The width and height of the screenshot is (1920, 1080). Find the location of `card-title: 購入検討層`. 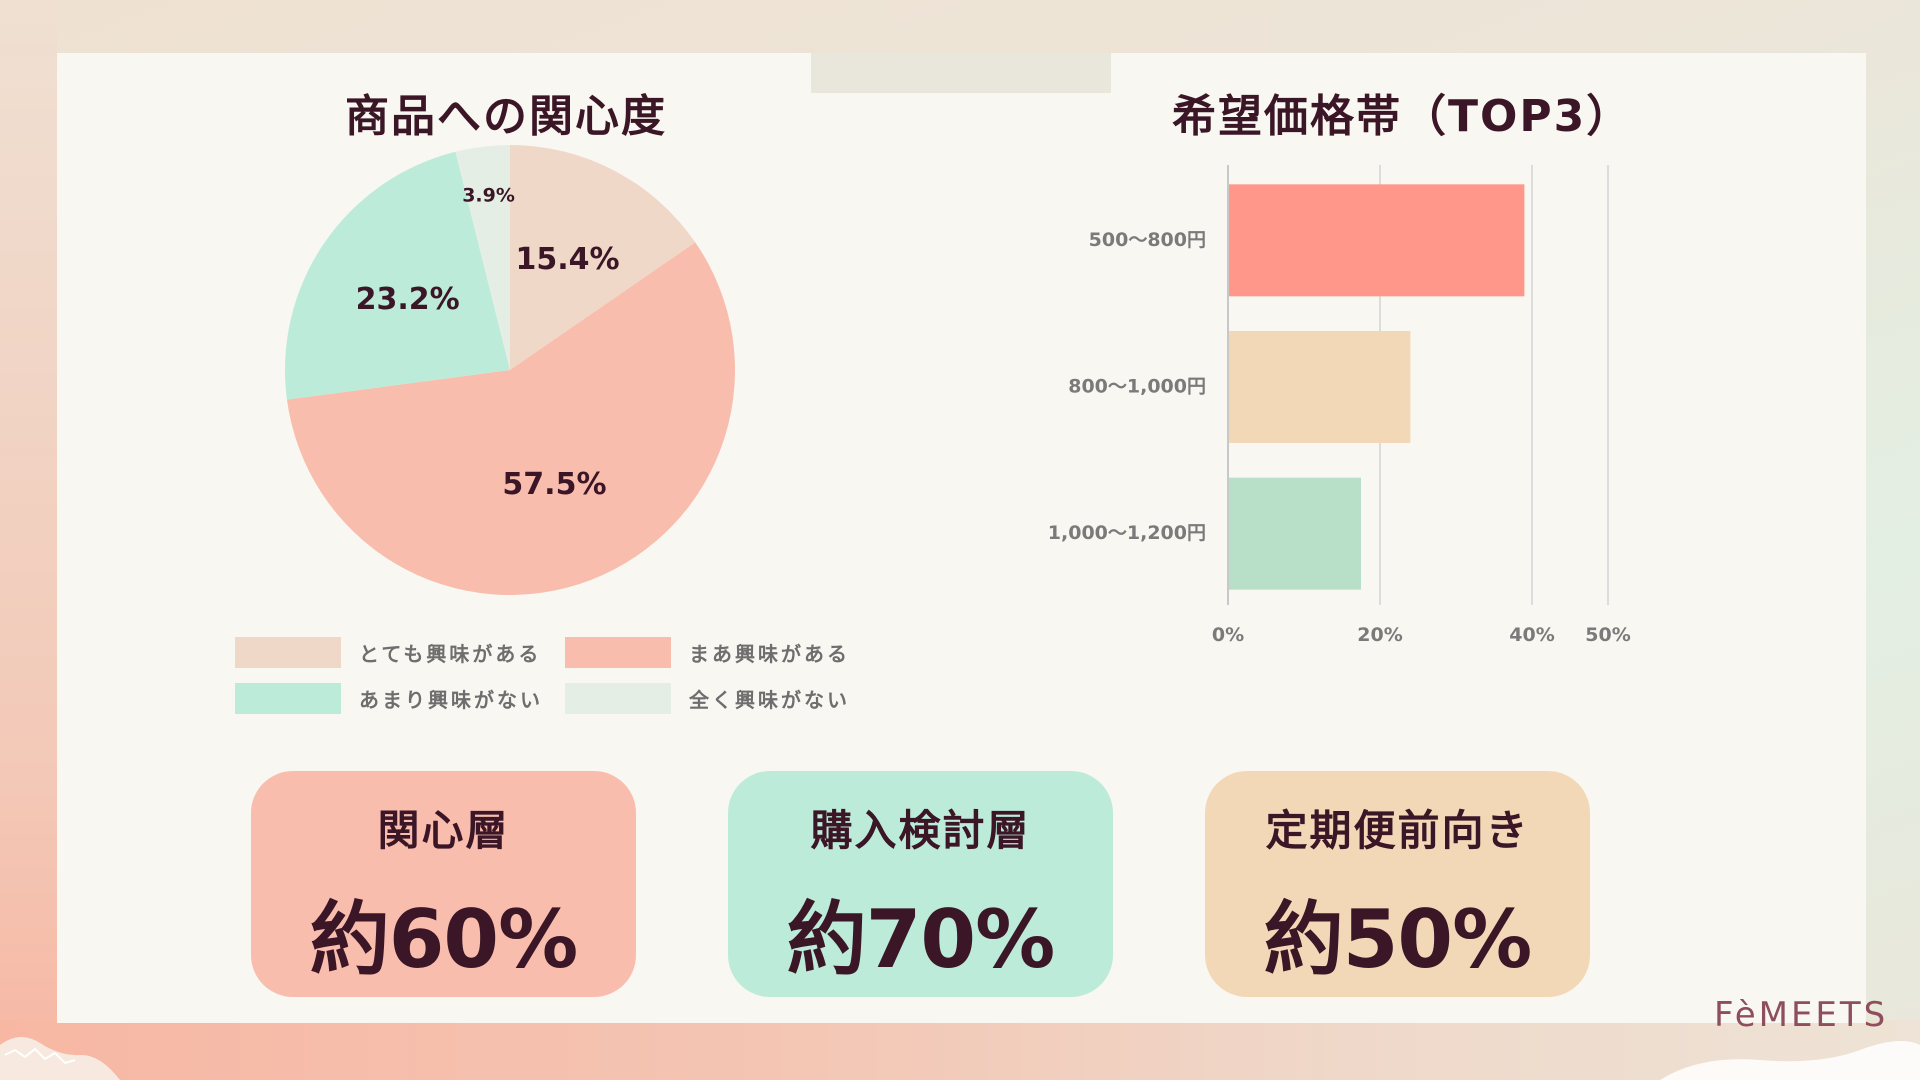

card-title: 購入検討層 is located at coordinates (920, 830).